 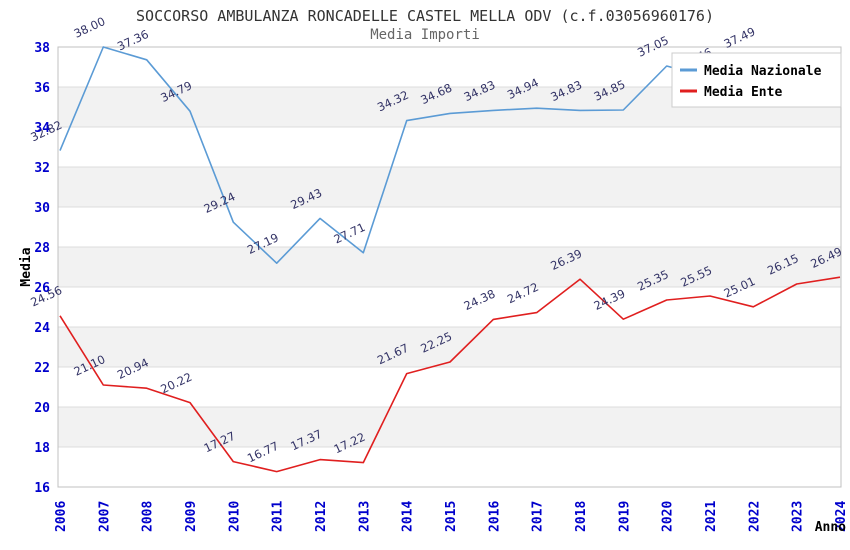 I want to click on x-tick-label: 2017, so click(x=538, y=516).